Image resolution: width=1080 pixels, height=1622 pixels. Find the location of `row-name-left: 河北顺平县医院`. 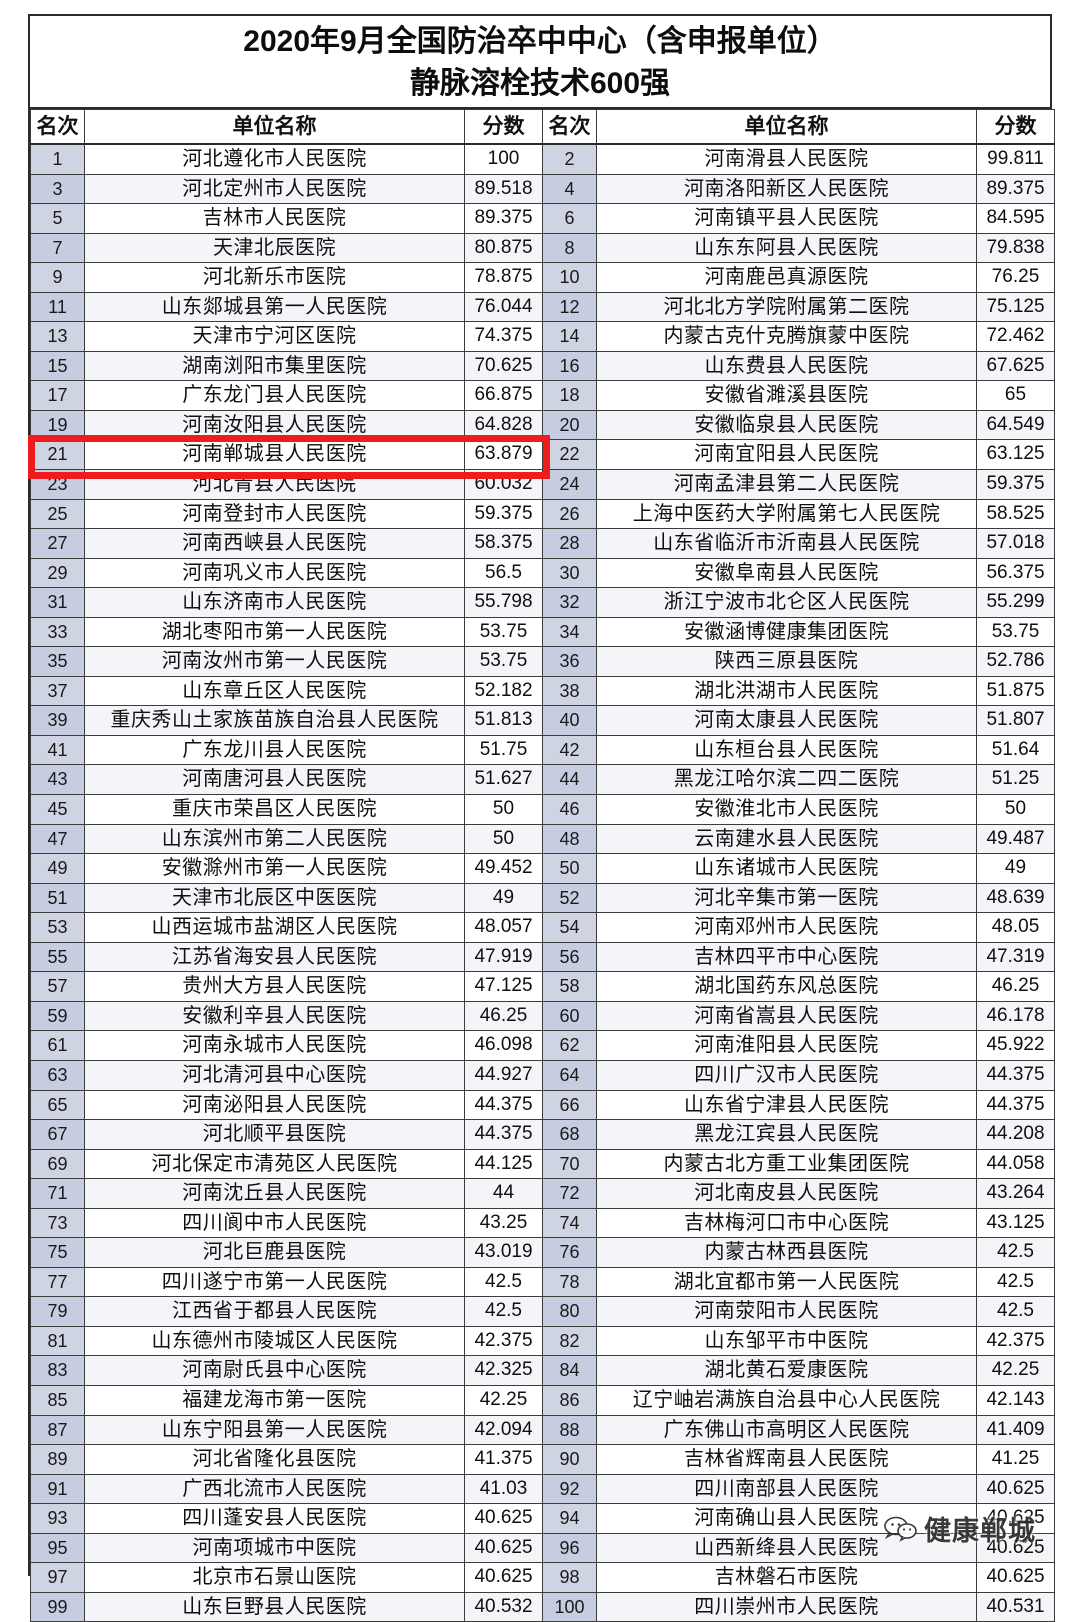

row-name-left: 河北顺平县医院 is located at coordinates (274, 1134).